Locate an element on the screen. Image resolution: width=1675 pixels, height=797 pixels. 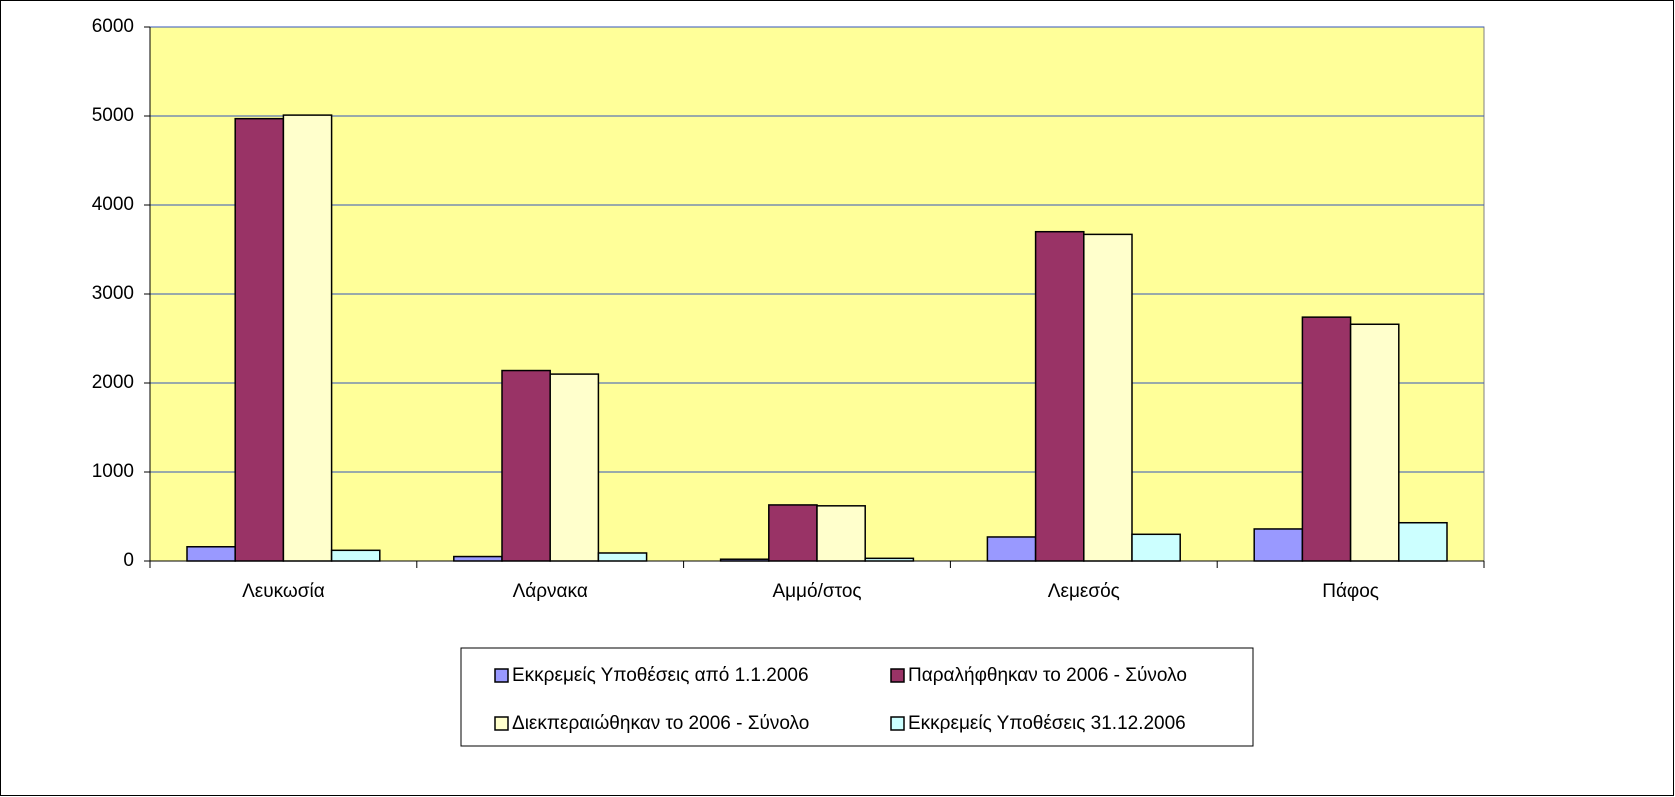
y-tick-label: 4000 is located at coordinates (113, 204).